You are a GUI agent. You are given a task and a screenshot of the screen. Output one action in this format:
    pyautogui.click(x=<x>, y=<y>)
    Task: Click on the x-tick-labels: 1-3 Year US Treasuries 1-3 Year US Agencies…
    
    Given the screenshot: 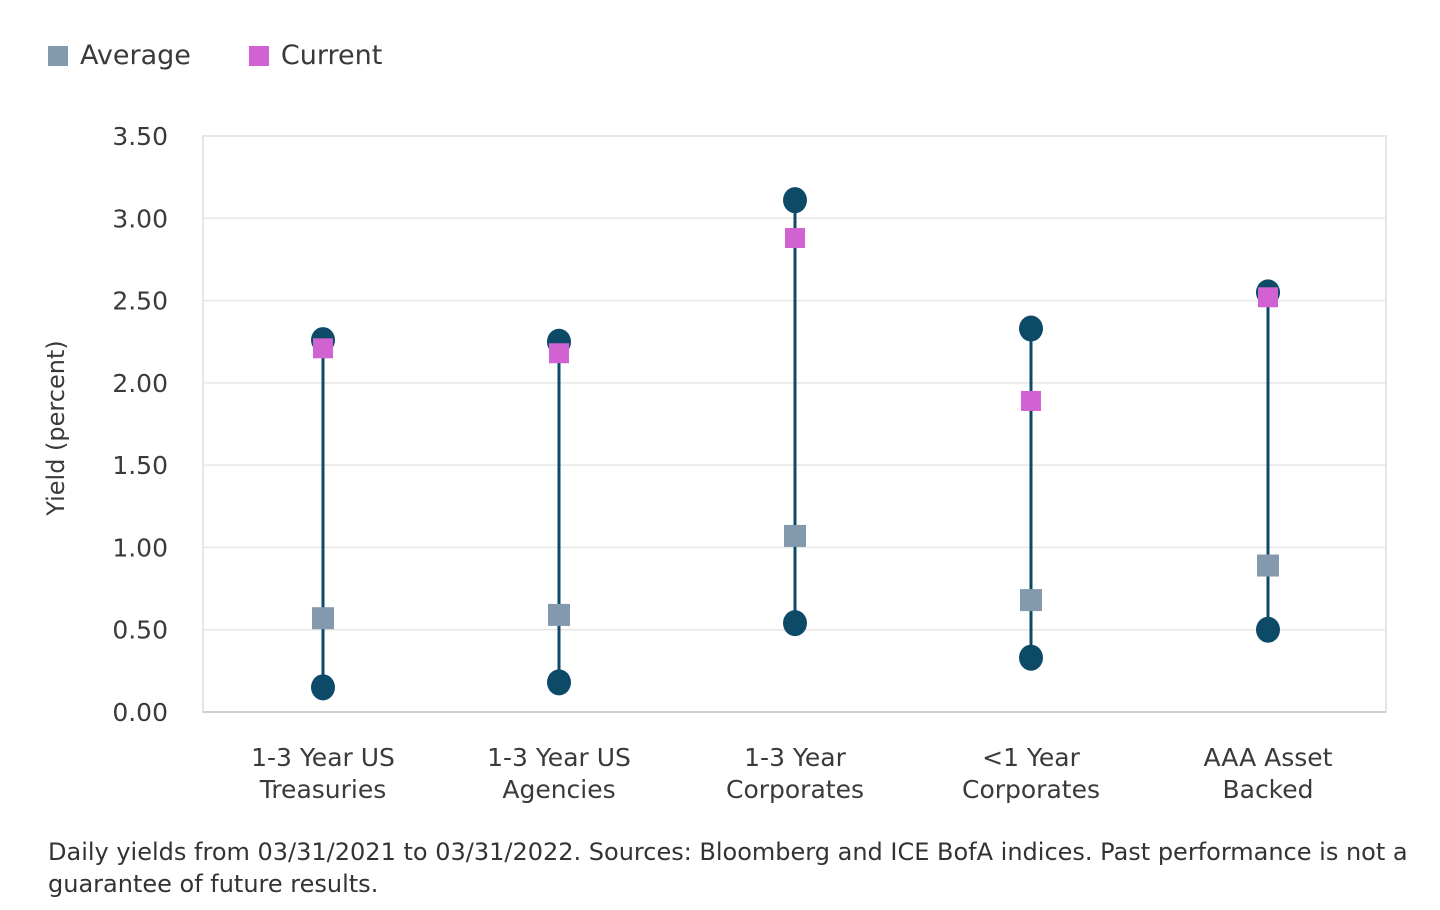 What is the action you would take?
    pyautogui.click(x=792, y=773)
    